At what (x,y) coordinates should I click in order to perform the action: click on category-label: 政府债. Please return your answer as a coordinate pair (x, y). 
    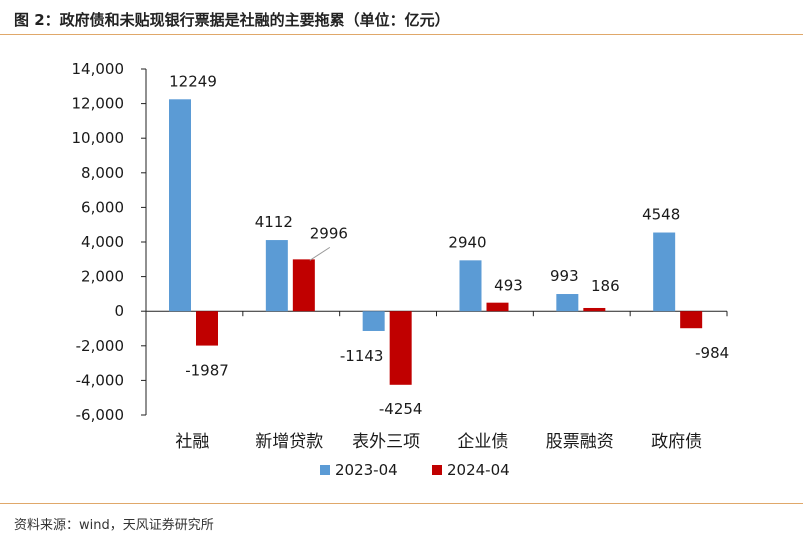
    Looking at the image, I should click on (676, 442).